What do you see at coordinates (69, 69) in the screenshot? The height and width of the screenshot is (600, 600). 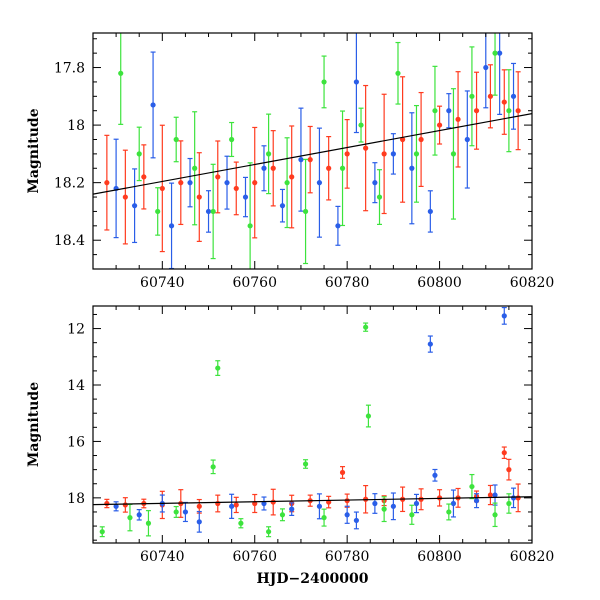 I see `top-y-tick-label: 17.8` at bounding box center [69, 69].